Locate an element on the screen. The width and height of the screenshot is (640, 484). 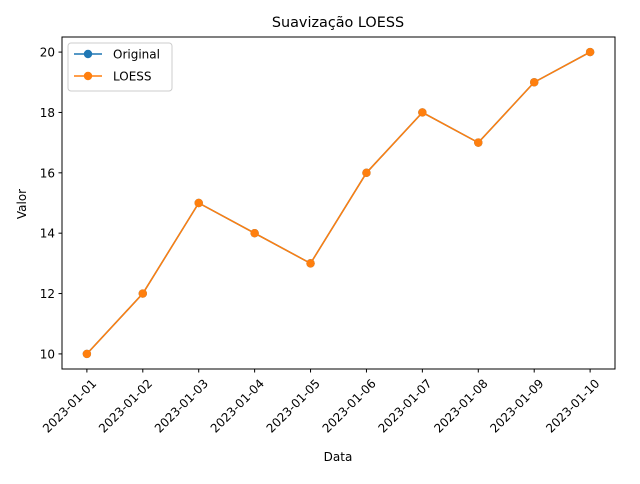
legend: Original LOESS is located at coordinates (120, 67).